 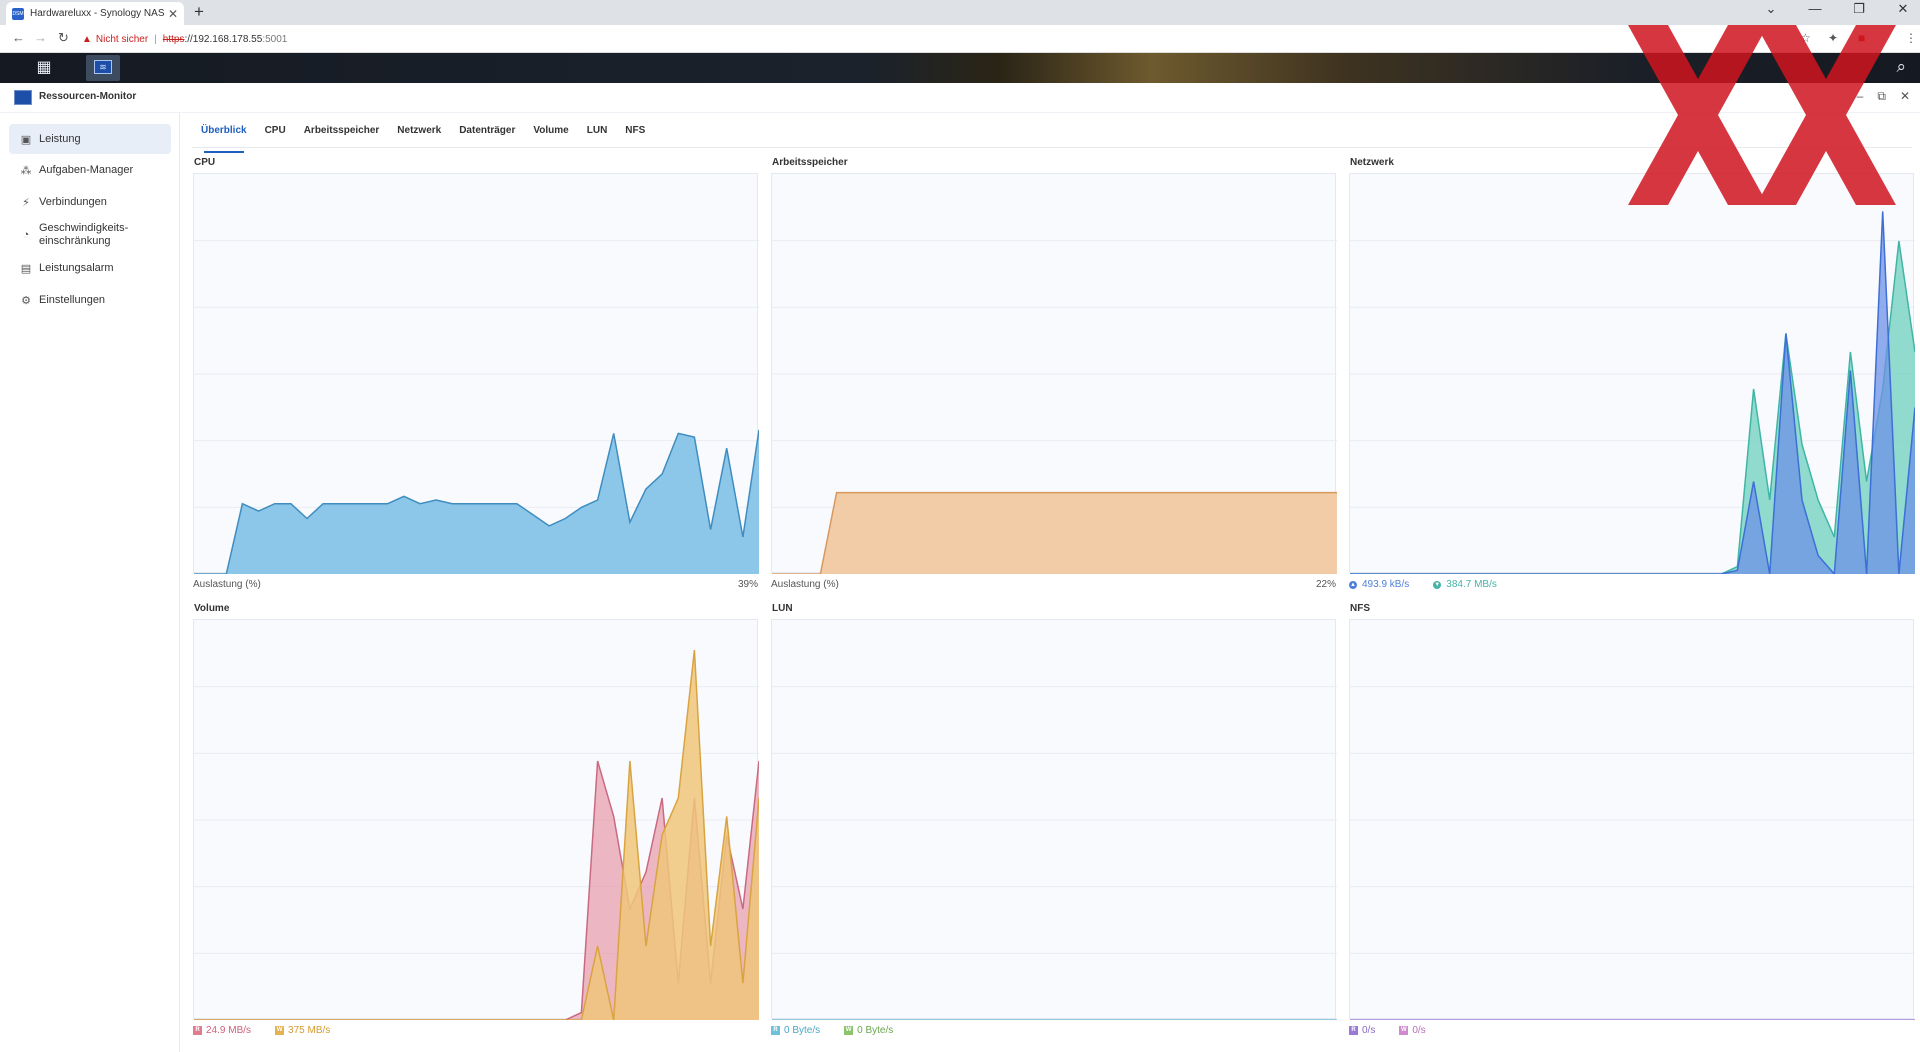 I want to click on resource-monitor-icon, so click(x=23, y=97).